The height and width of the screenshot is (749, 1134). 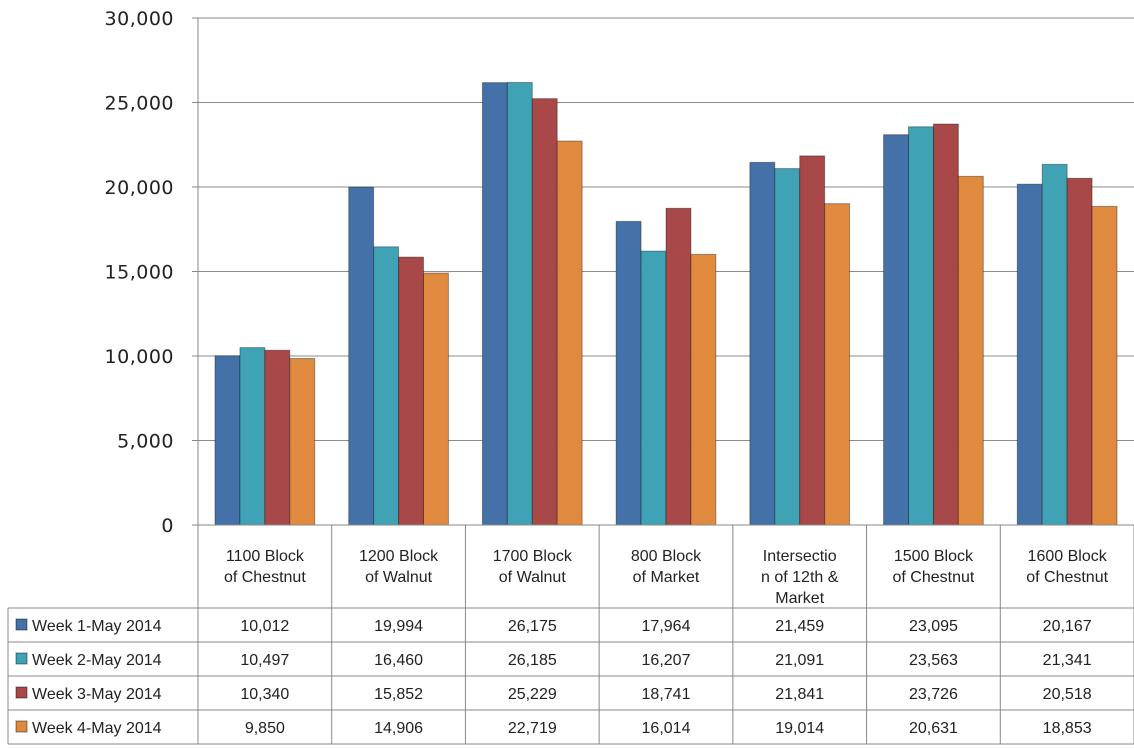 I want to click on data-label: 17,964, so click(x=666, y=626).